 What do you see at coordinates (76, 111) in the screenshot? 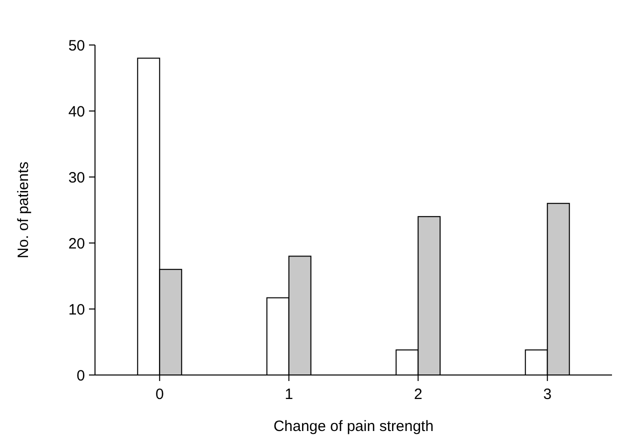
I see `y-tick-label: 40` at bounding box center [76, 111].